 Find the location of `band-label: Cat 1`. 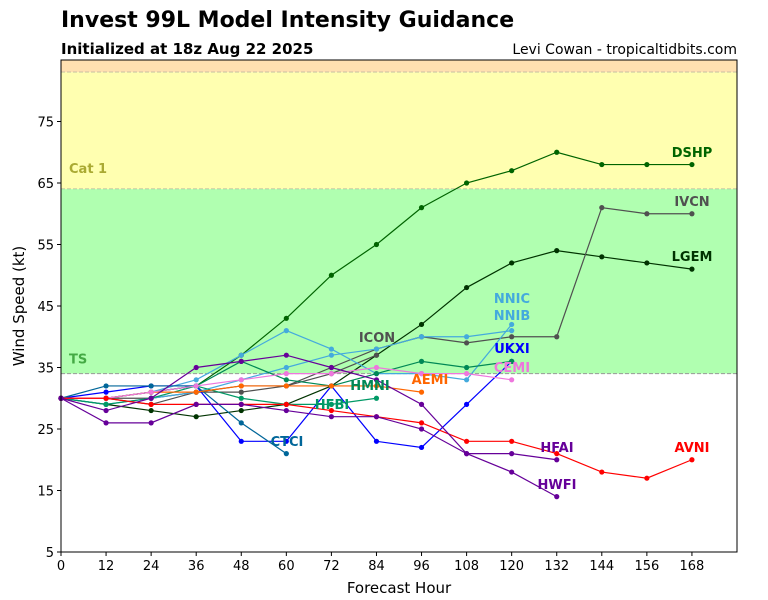

band-label: Cat 1 is located at coordinates (88, 169).